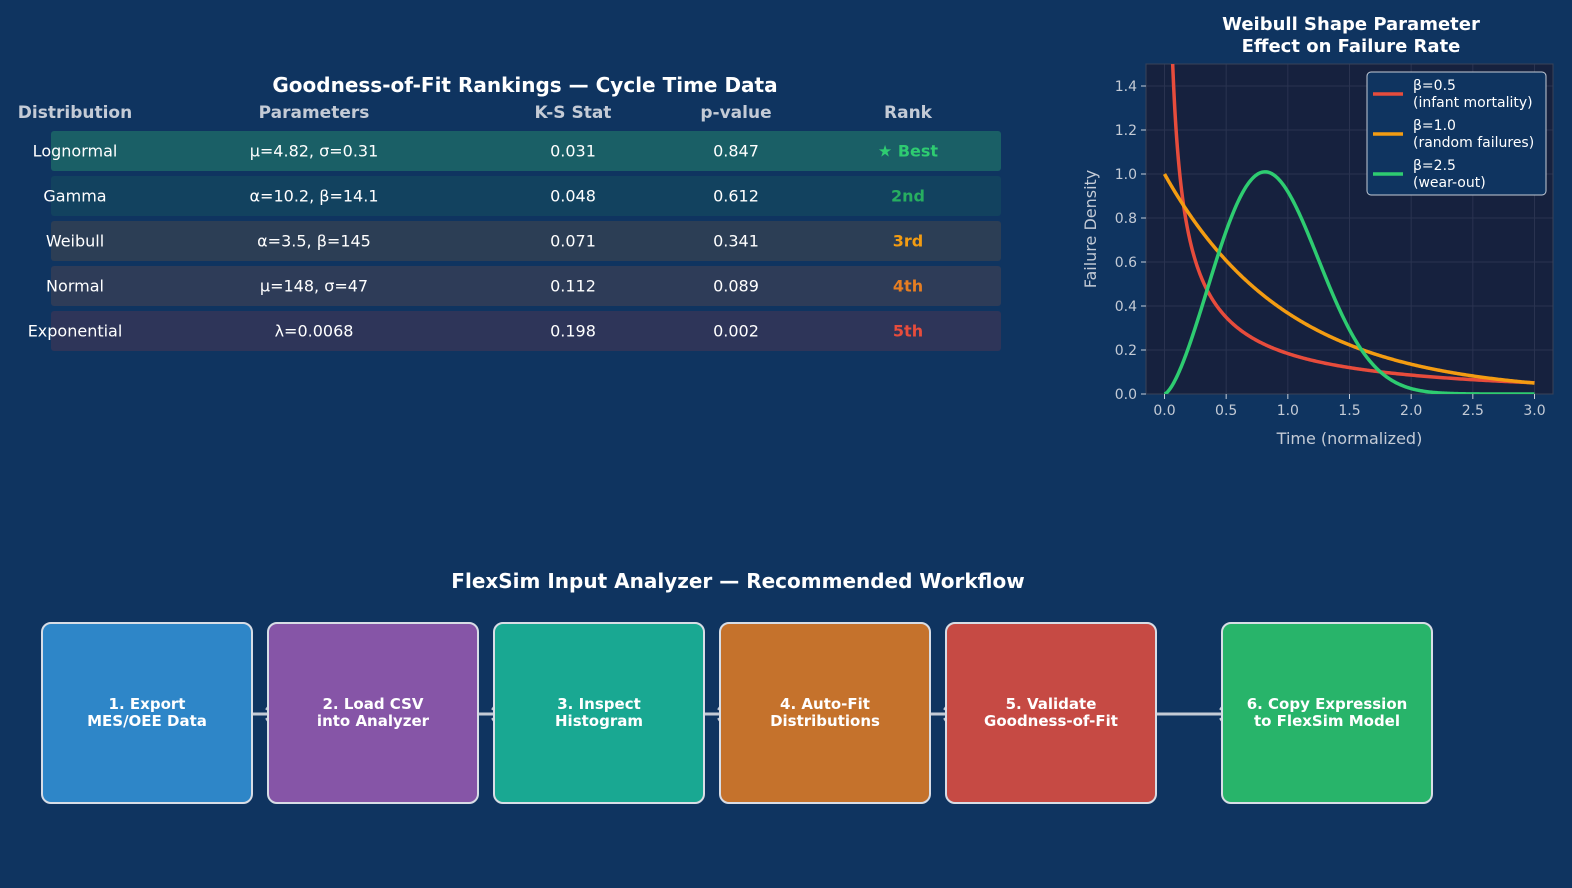 Image resolution: width=1572 pixels, height=888 pixels. I want to click on workflow-step: 1. Export MES/OEE Data, so click(147, 713).